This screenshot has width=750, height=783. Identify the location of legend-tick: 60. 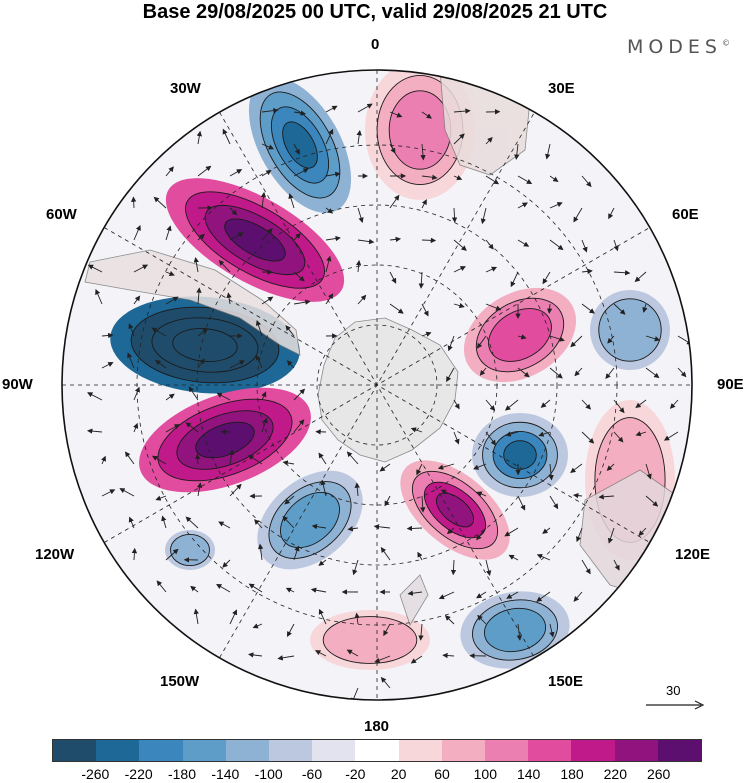
(442, 774).